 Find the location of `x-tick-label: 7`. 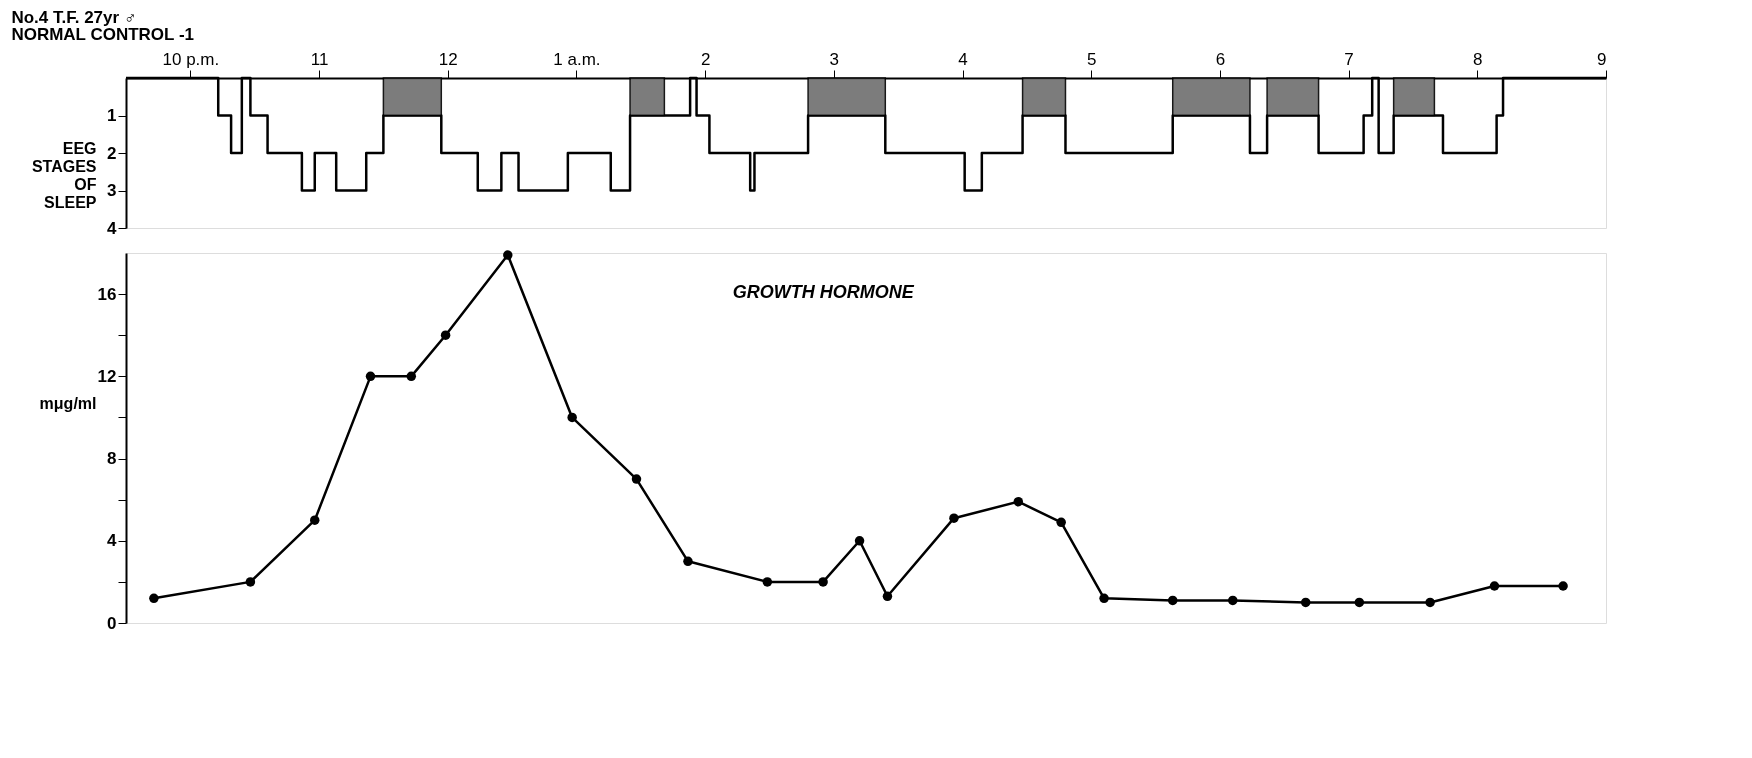

x-tick-label: 7 is located at coordinates (1349, 59).